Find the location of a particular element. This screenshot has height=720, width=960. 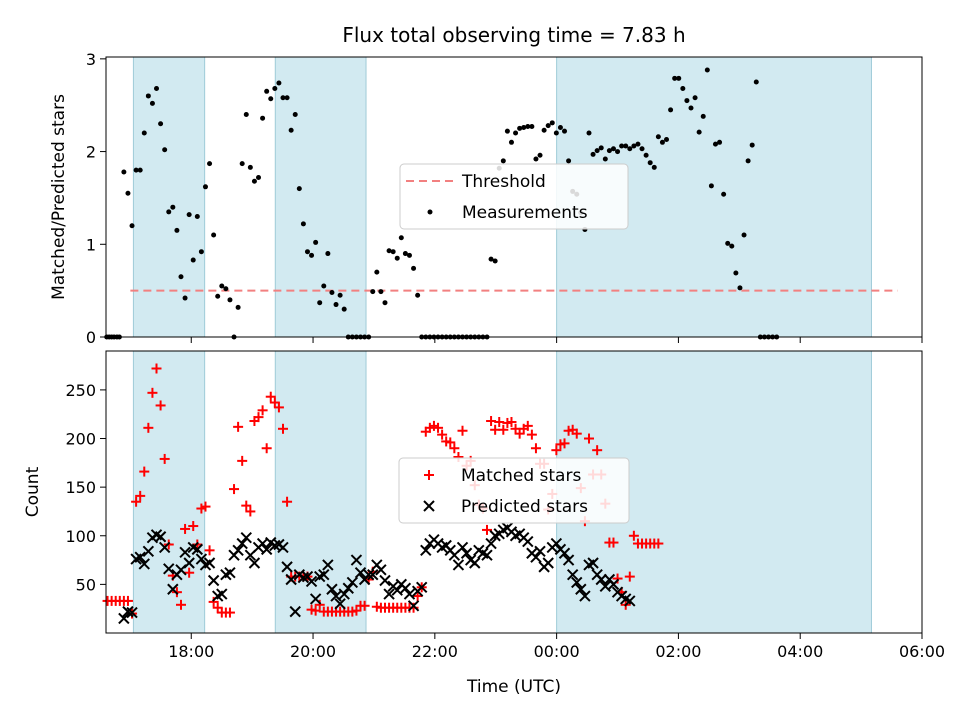

y-tick-label: 2 is located at coordinates (91, 152).